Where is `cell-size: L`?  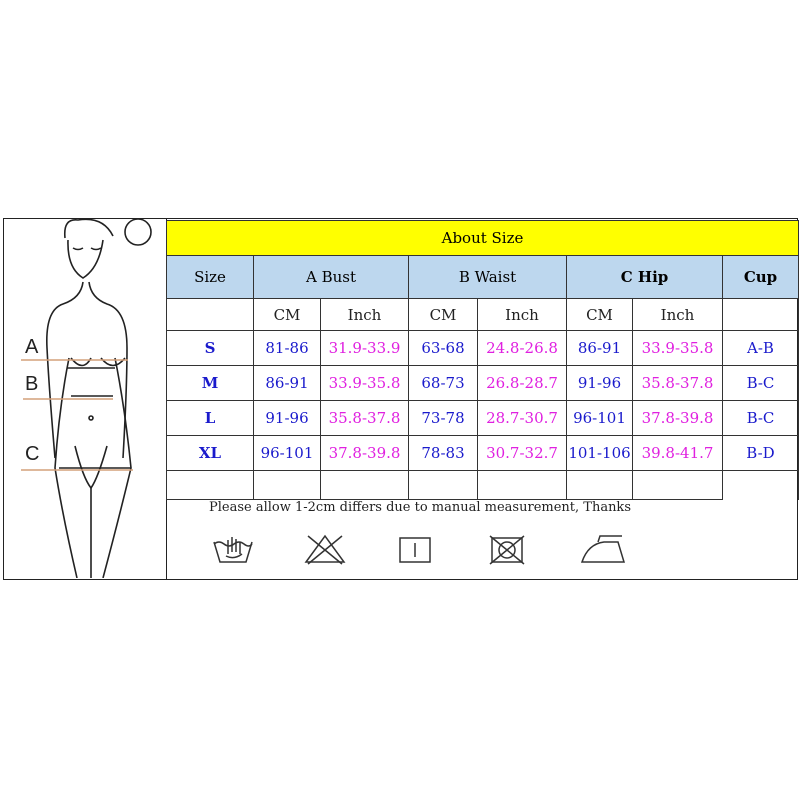 cell-size: L is located at coordinates (210, 418).